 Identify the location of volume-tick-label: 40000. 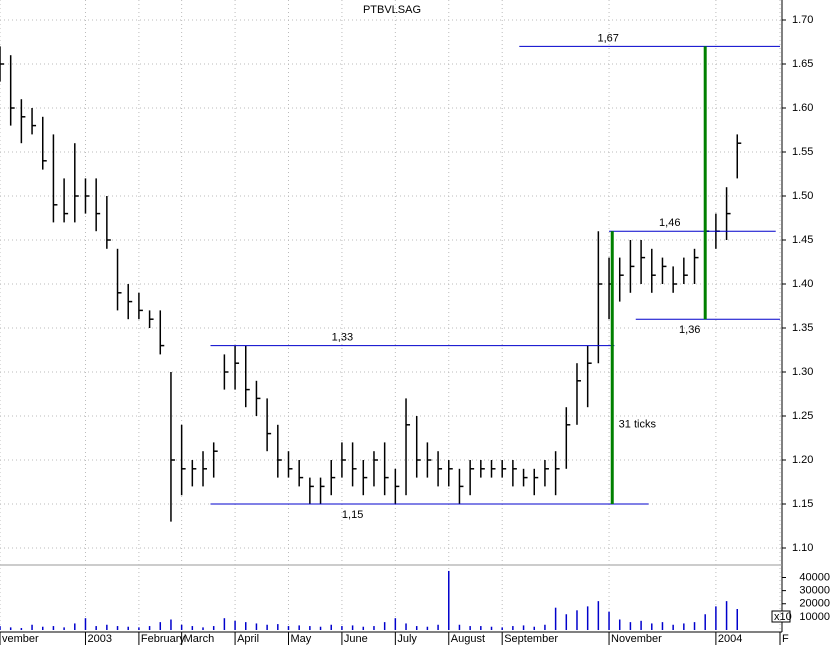
(814, 577).